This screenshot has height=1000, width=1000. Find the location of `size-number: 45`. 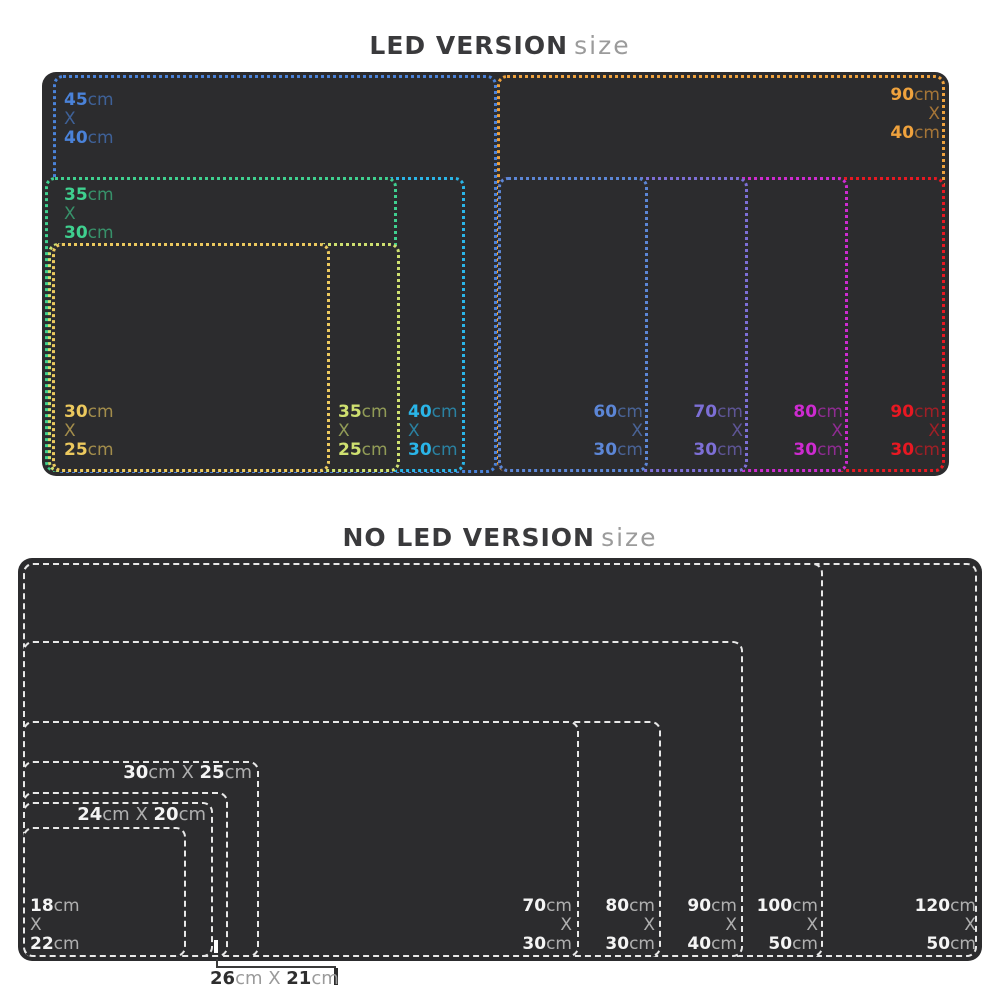

size-number: 45 is located at coordinates (76, 100).